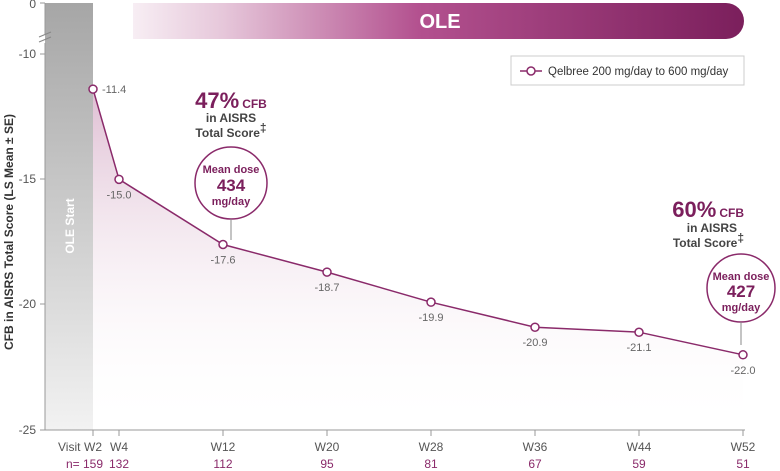  Describe the element at coordinates (231, 185) in the screenshot. I see `dose-value: 434` at that location.